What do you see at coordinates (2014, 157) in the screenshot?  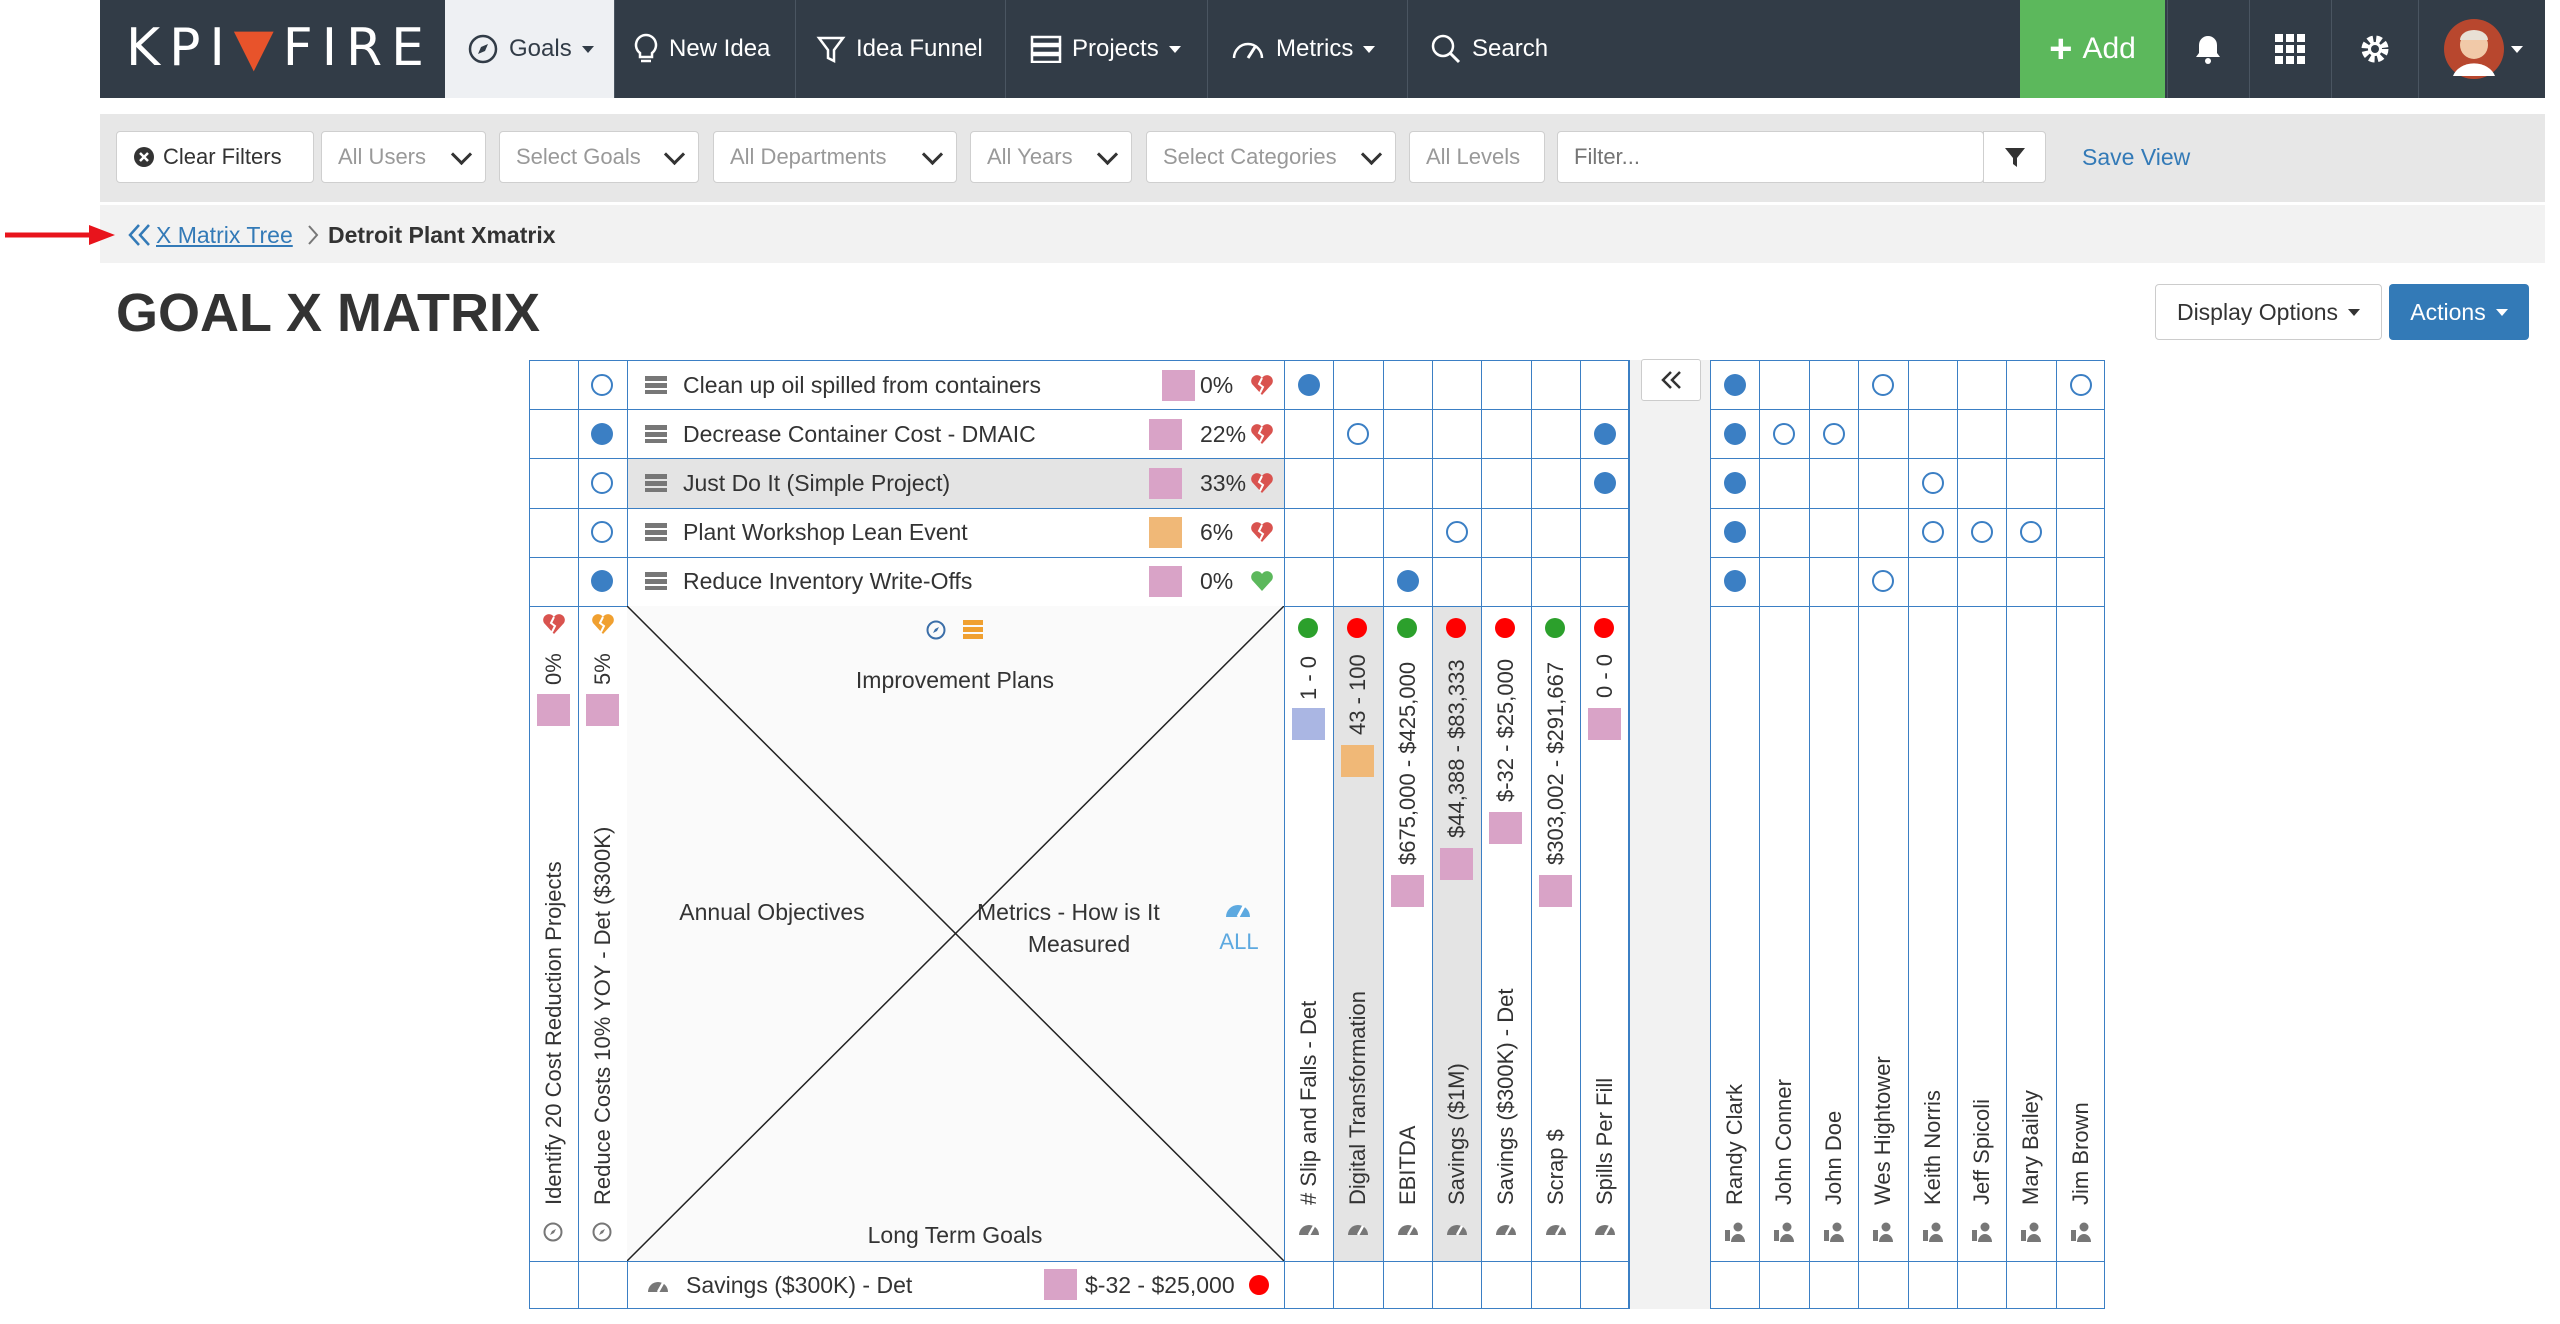 I see `filter-apply-button` at bounding box center [2014, 157].